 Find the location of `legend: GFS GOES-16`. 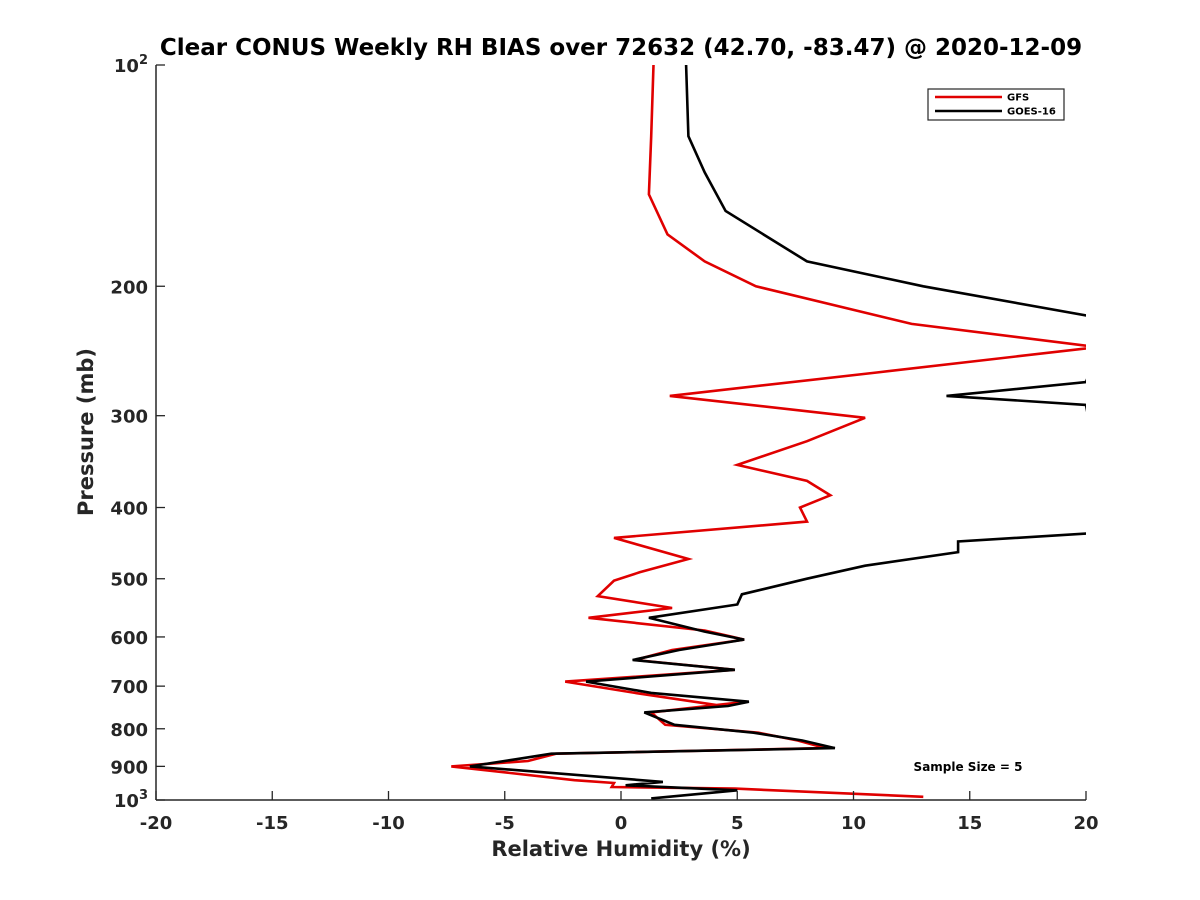

legend: GFS GOES-16 is located at coordinates (996, 104).